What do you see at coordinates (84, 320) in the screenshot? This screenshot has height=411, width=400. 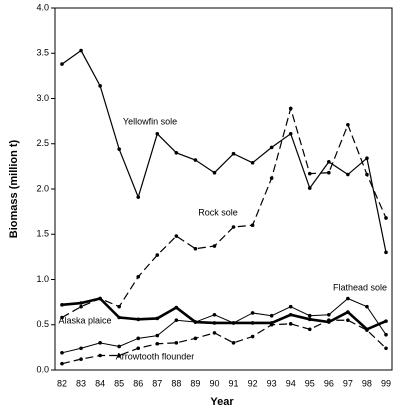 I see `series-label: Alaska plaice` at bounding box center [84, 320].